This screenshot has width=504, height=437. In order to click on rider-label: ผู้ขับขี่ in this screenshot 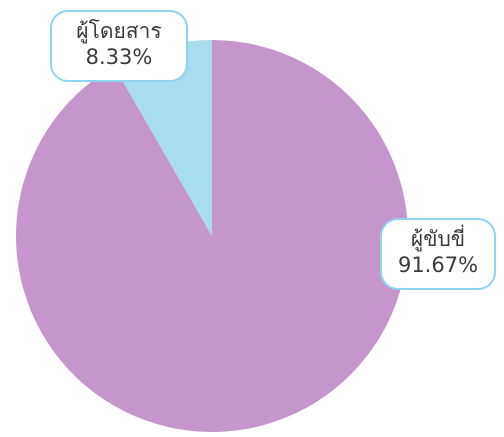, I will do `click(438, 239)`.